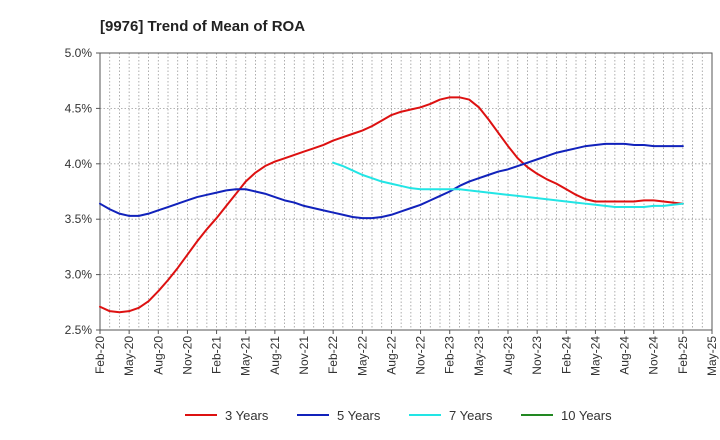  I want to click on x-tick-label: May-23, so click(479, 356).